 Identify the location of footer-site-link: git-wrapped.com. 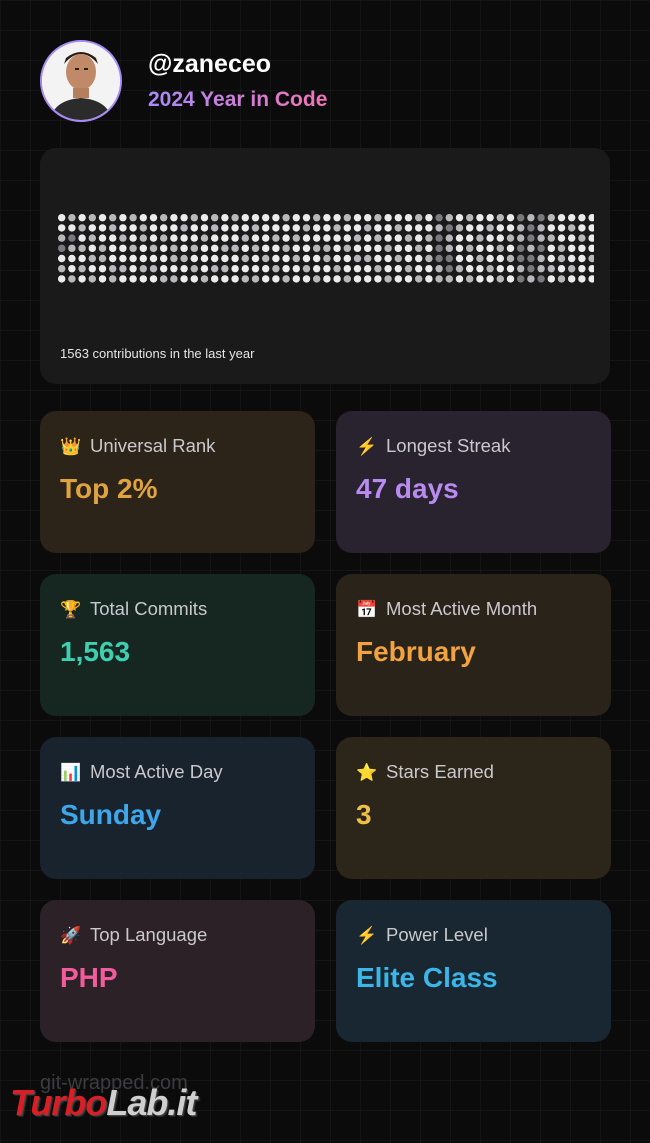
(114, 1083).